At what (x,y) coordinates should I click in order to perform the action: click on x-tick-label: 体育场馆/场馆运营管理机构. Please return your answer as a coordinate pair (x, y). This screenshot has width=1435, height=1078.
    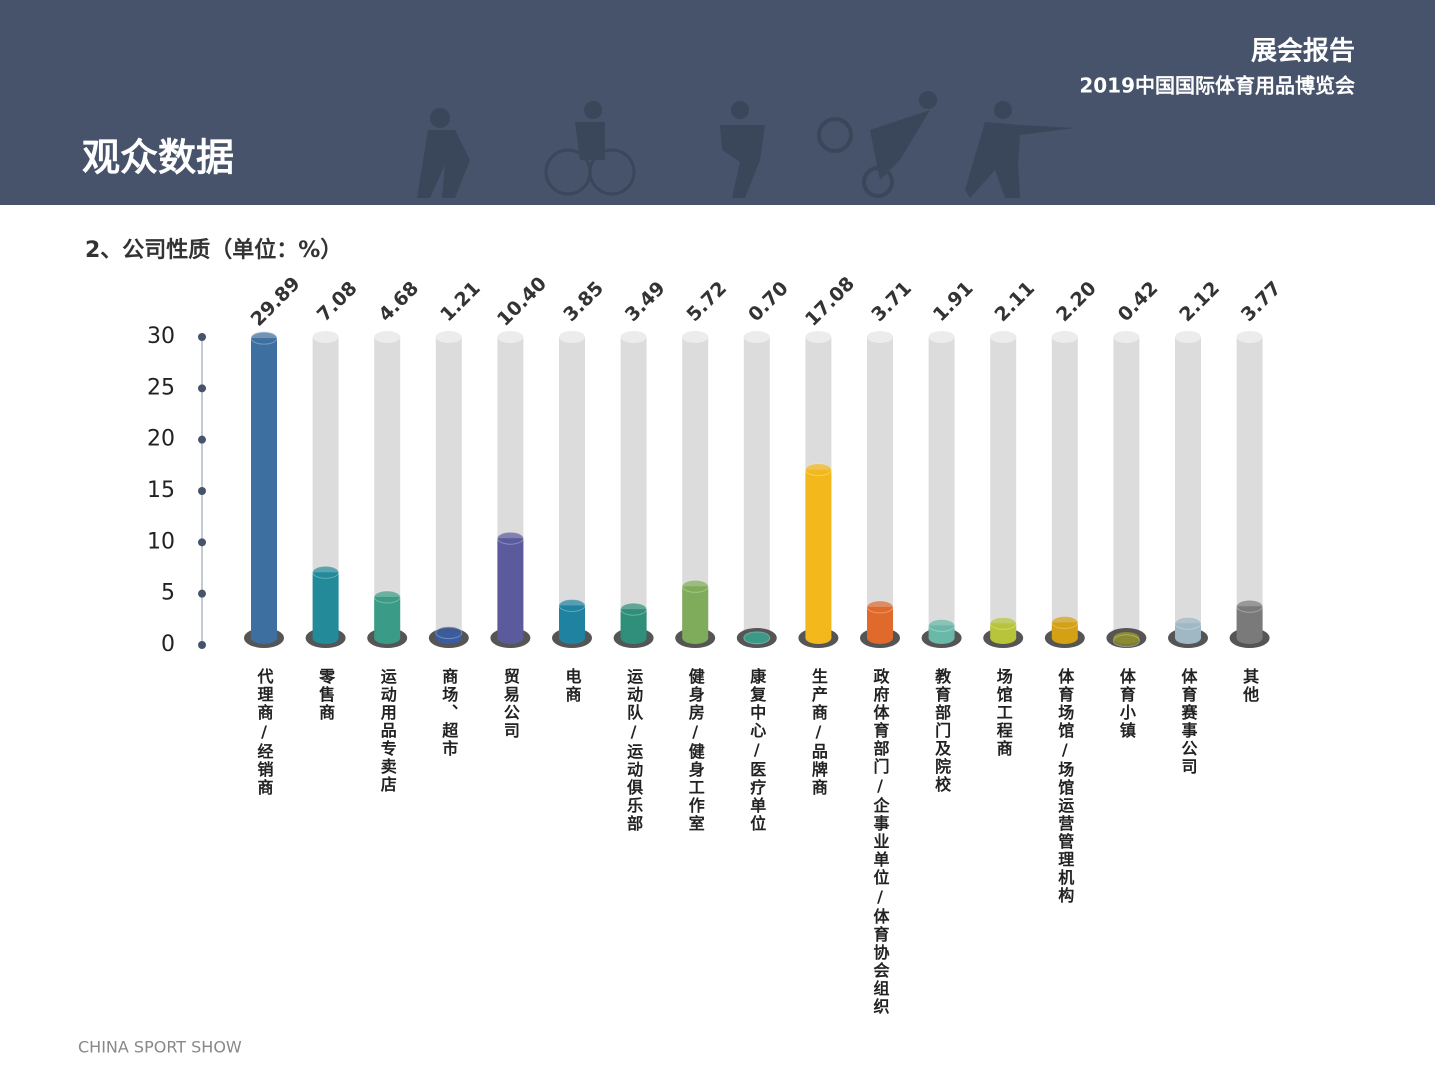
    Looking at the image, I should click on (1064, 786).